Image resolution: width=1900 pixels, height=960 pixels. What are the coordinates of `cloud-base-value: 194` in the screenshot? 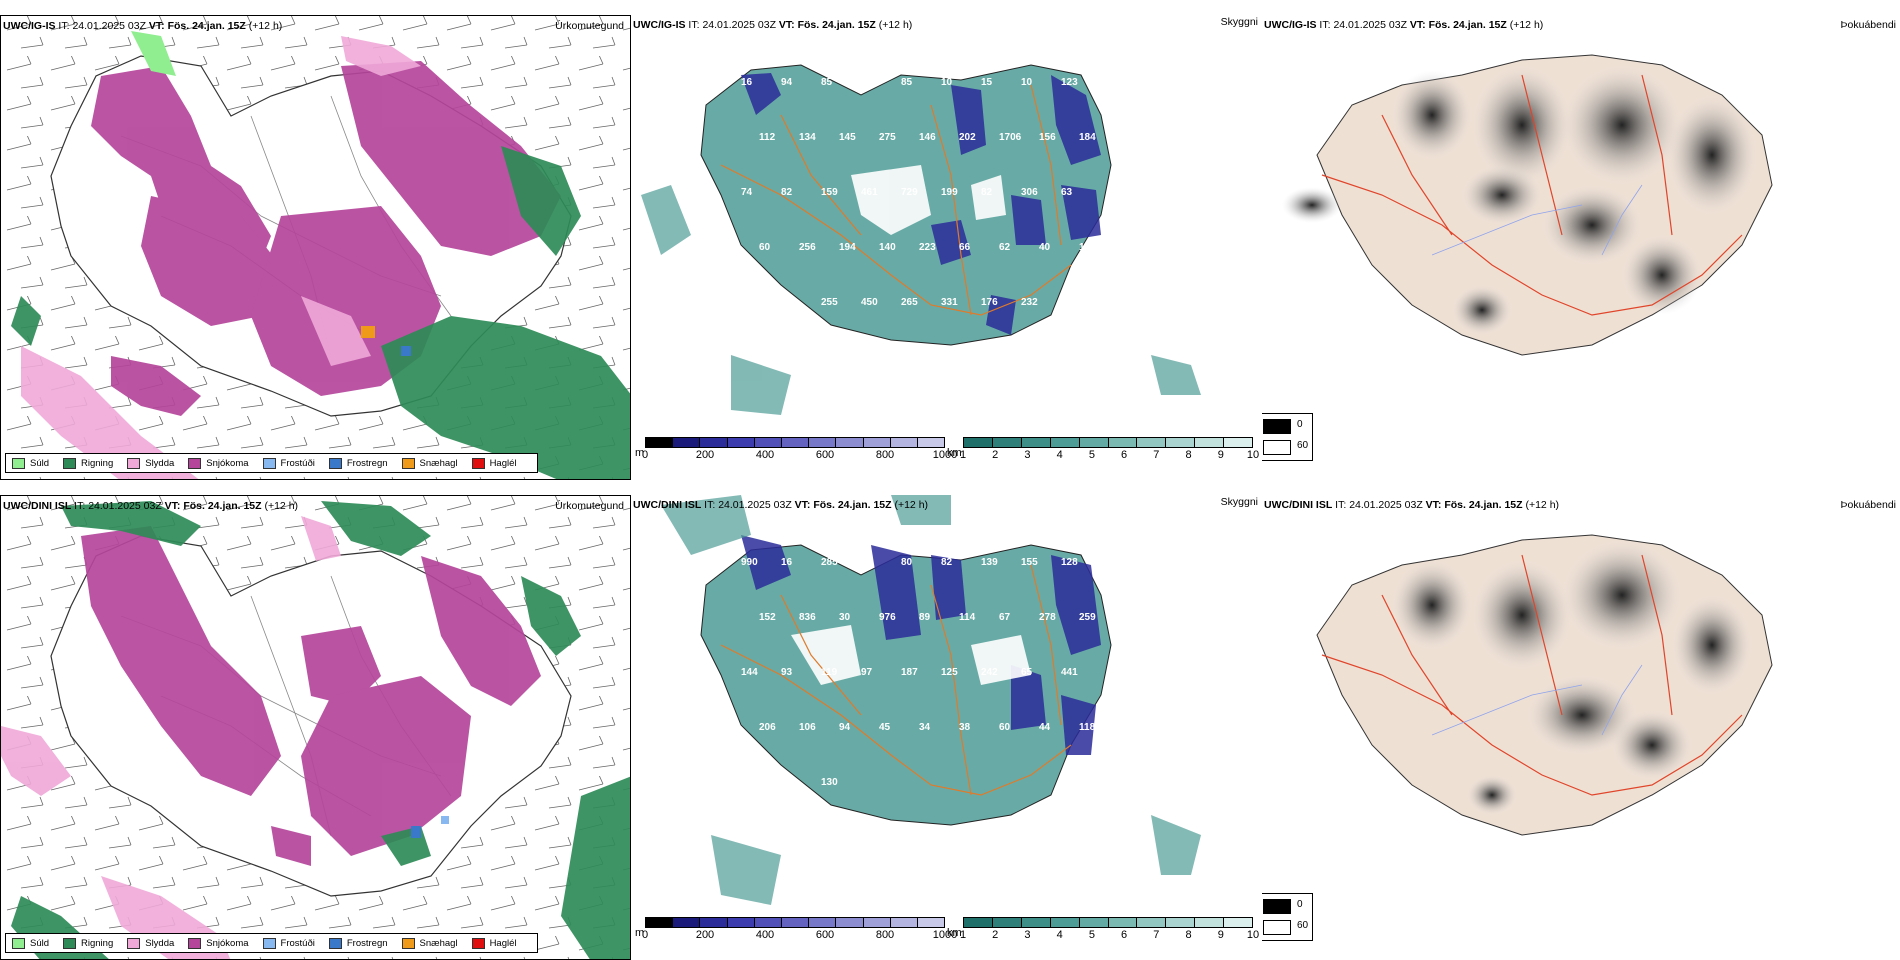 It's located at (847, 247).